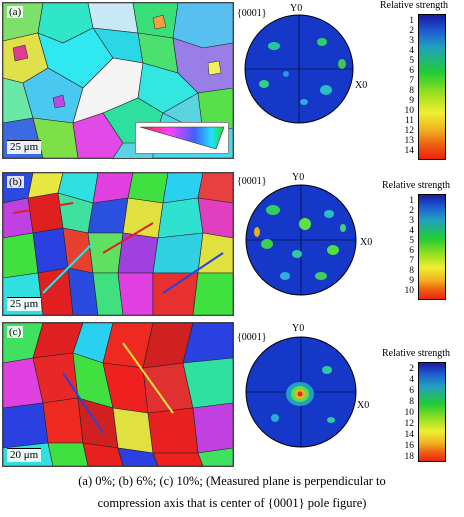  I want to click on axis-x-label-c: X0, so click(363, 405).